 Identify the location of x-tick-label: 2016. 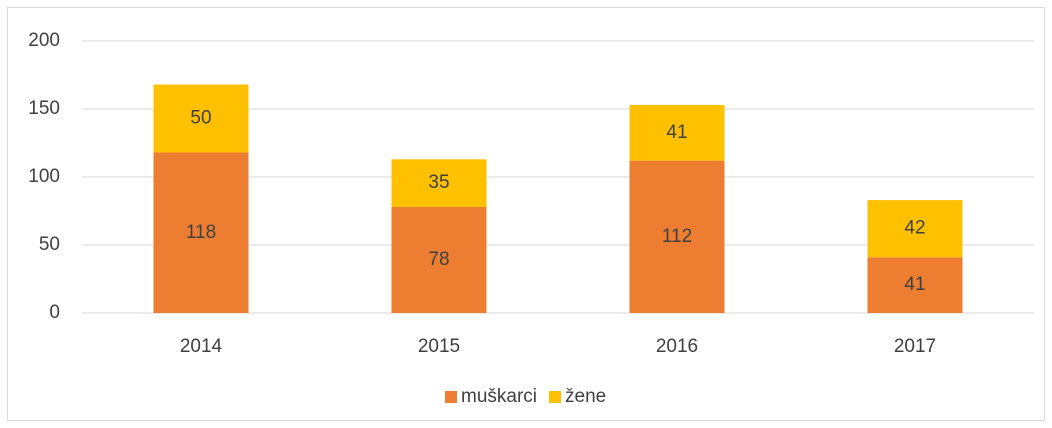
(677, 346).